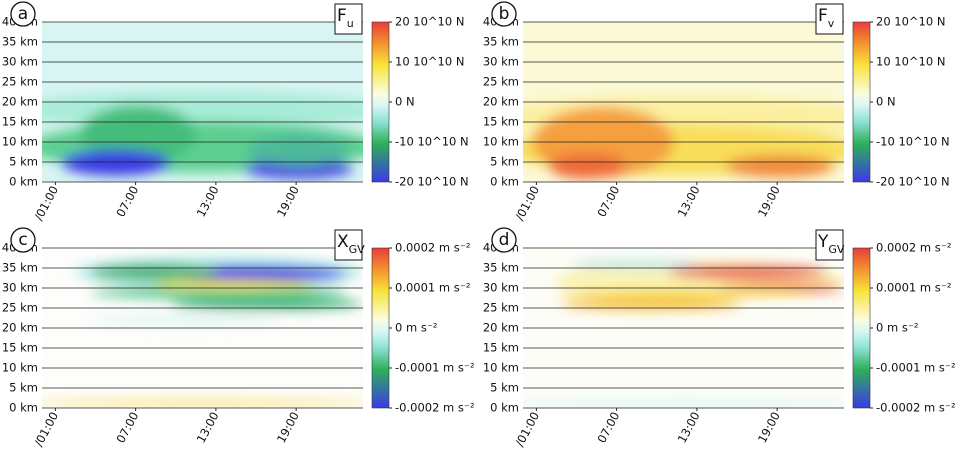 The image size is (962, 458). Describe the element at coordinates (913, 288) in the screenshot. I see `colorbar-tick-label: 0.0001 m s⁻²` at that location.